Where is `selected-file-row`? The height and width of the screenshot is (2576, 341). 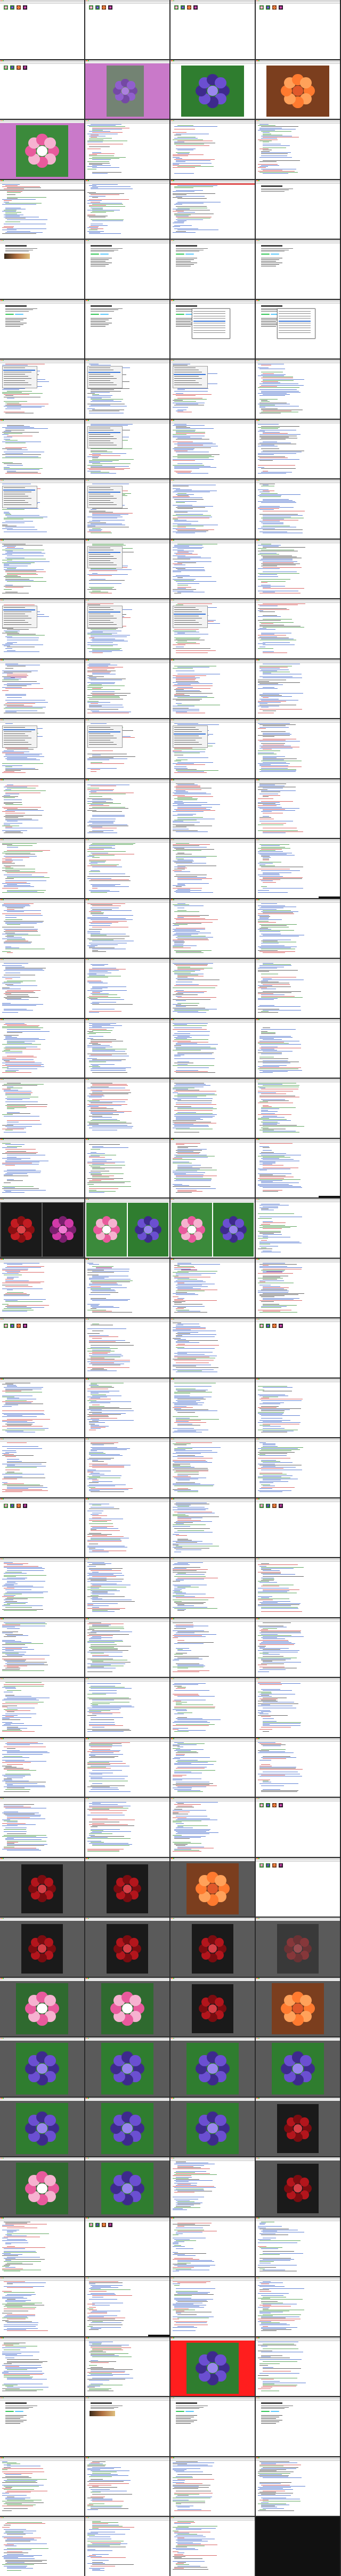 selected-file-row is located at coordinates (190, 374).